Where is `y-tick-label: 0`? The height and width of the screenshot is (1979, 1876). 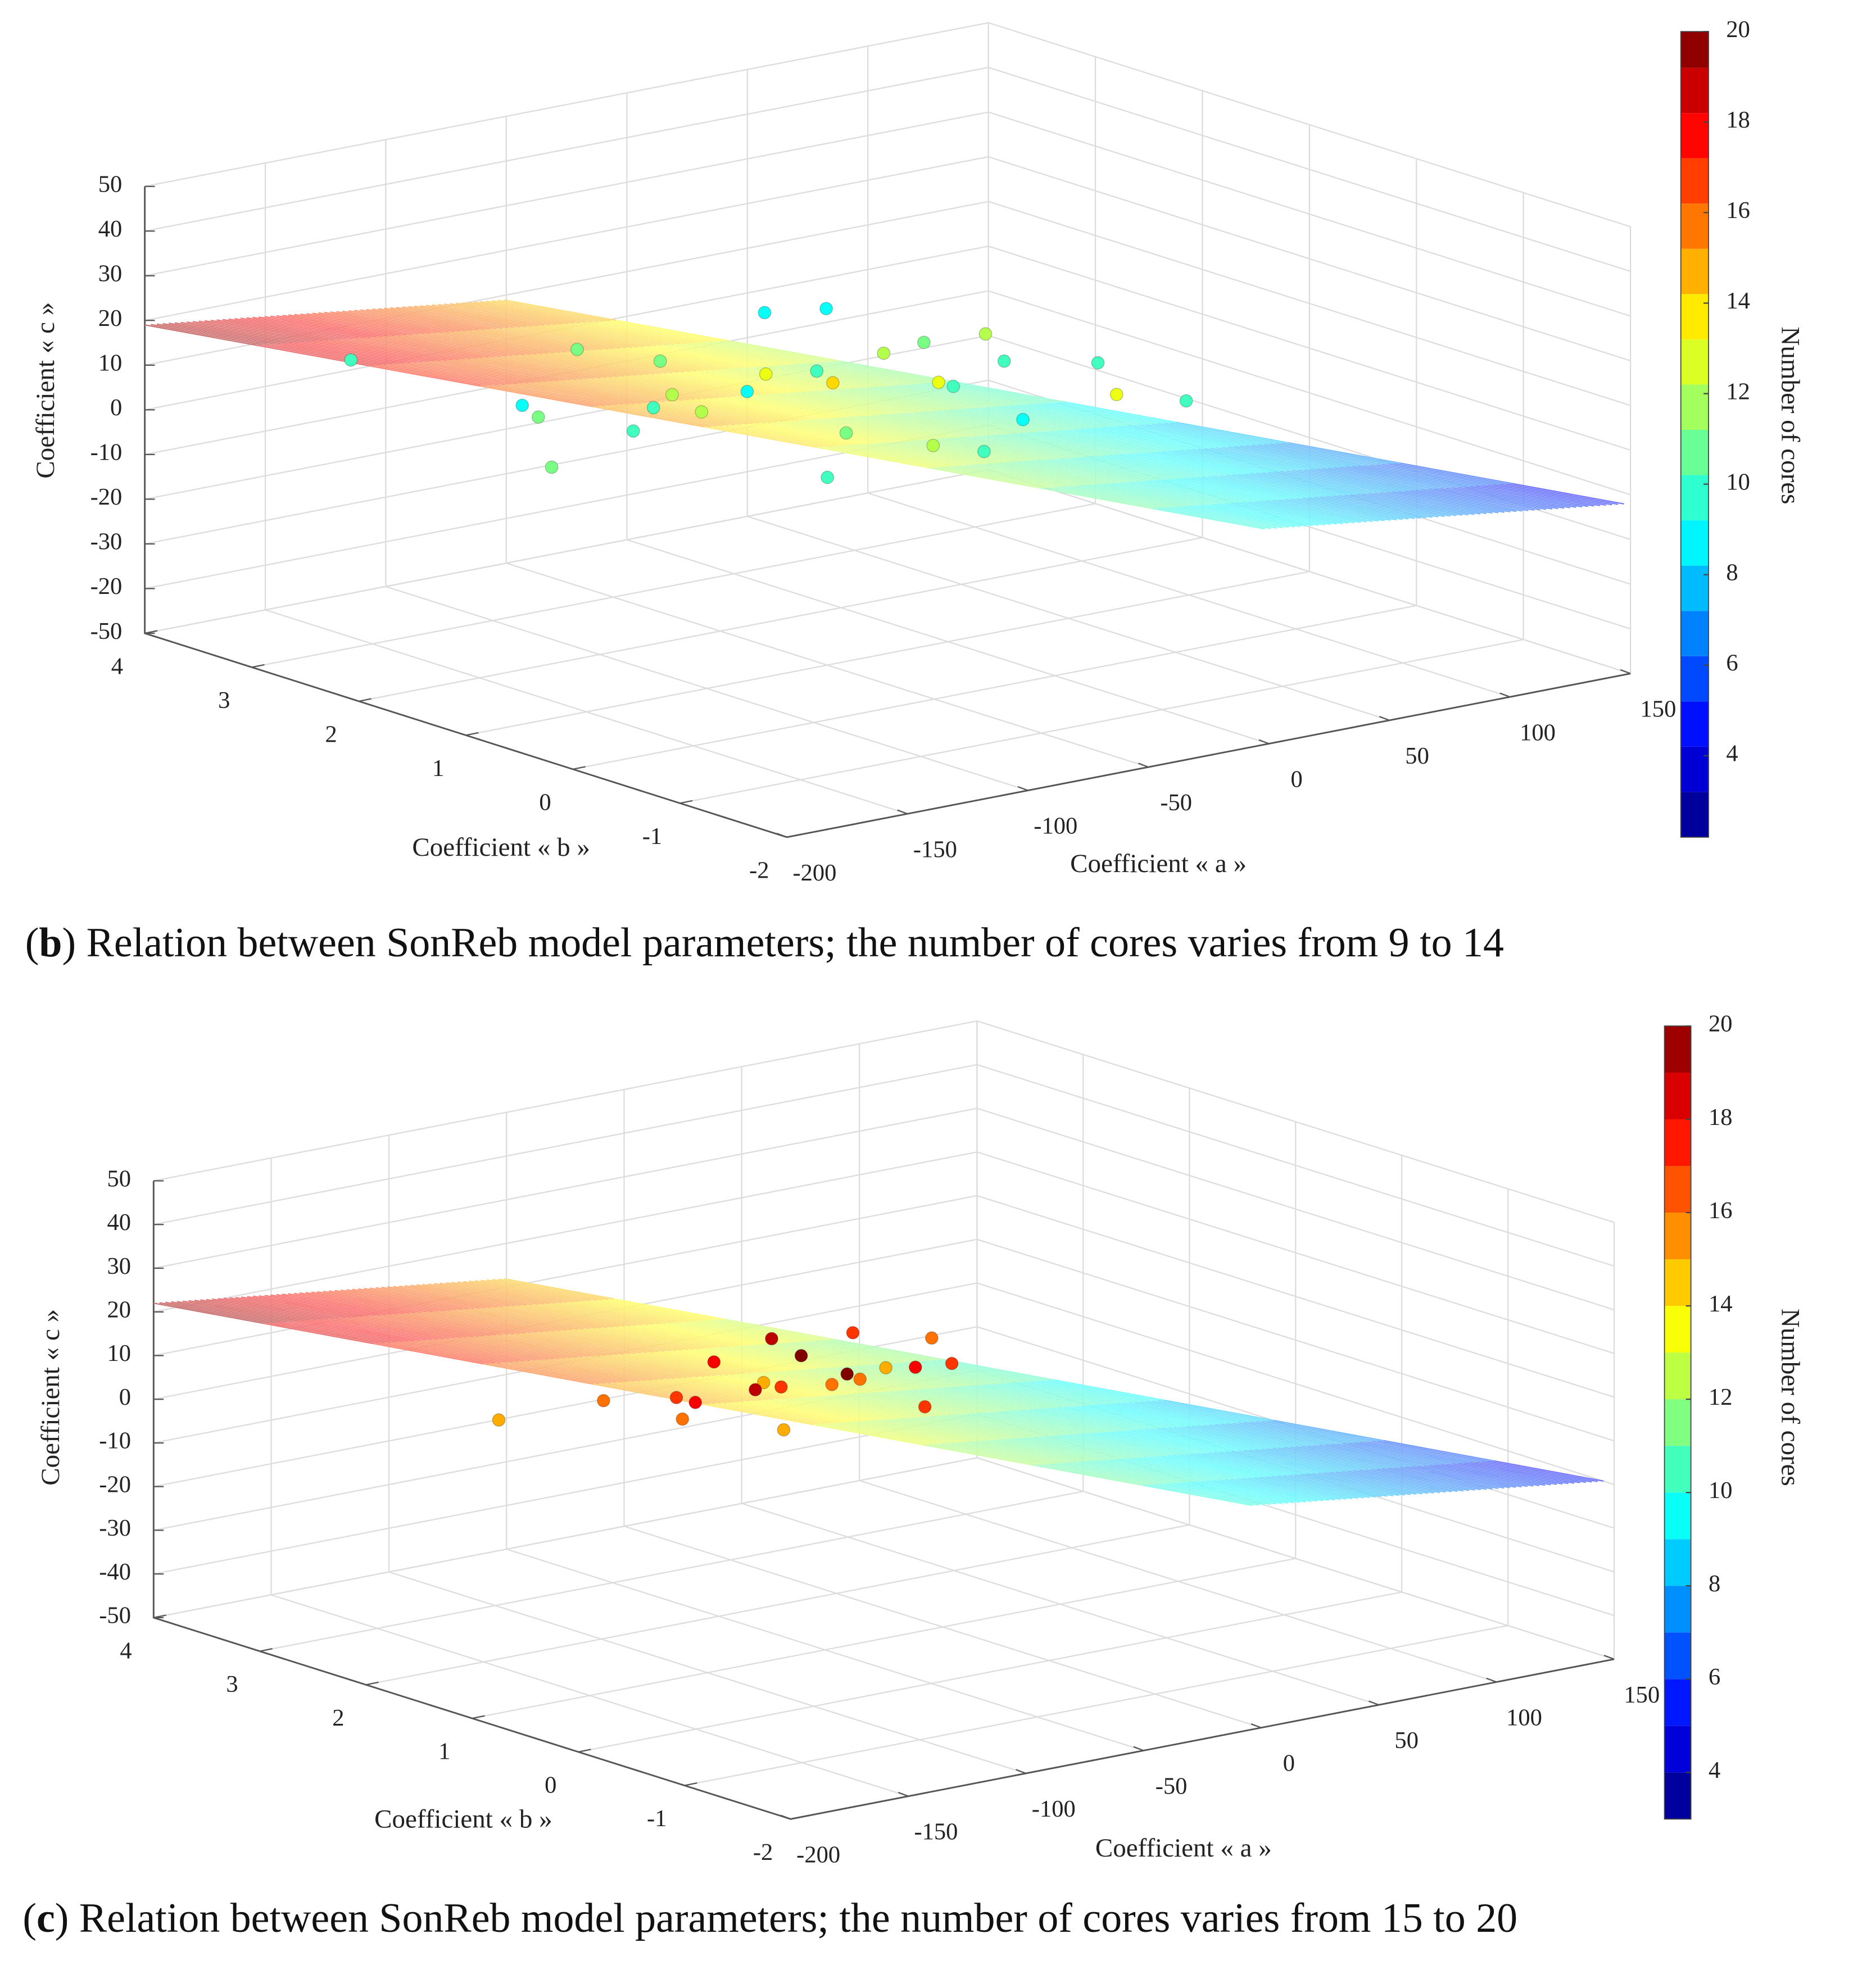 y-tick-label: 0 is located at coordinates (550, 1785).